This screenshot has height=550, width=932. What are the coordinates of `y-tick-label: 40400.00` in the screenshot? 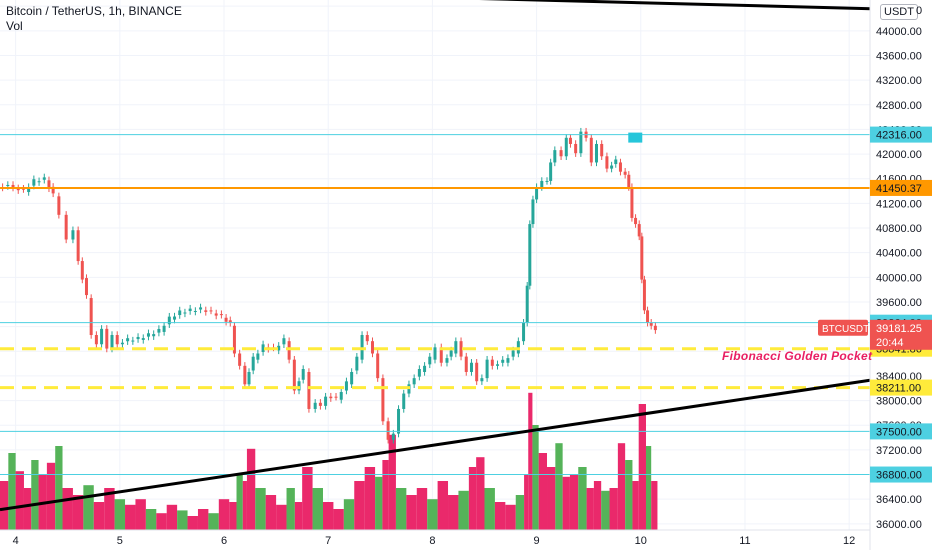 It's located at (899, 254).